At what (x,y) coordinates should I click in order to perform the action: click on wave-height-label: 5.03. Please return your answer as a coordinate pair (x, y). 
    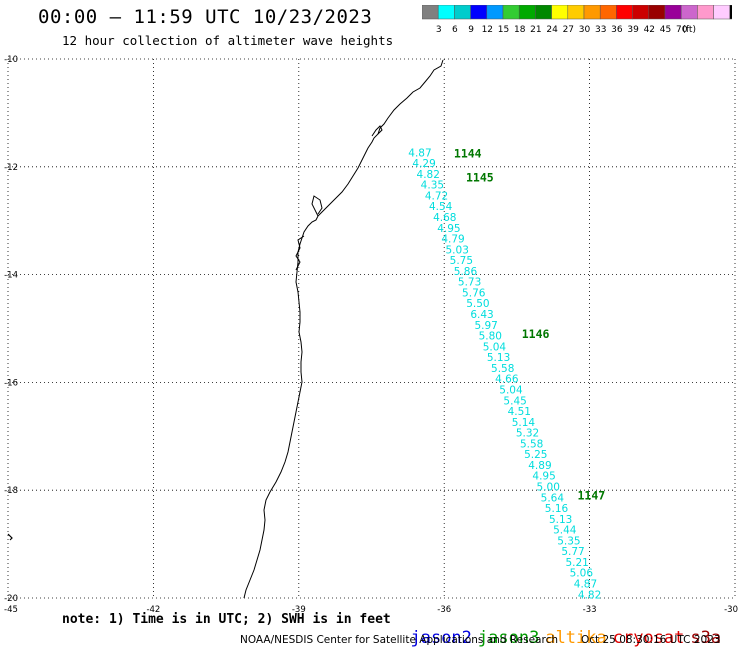
    Looking at the image, I should click on (457, 250).